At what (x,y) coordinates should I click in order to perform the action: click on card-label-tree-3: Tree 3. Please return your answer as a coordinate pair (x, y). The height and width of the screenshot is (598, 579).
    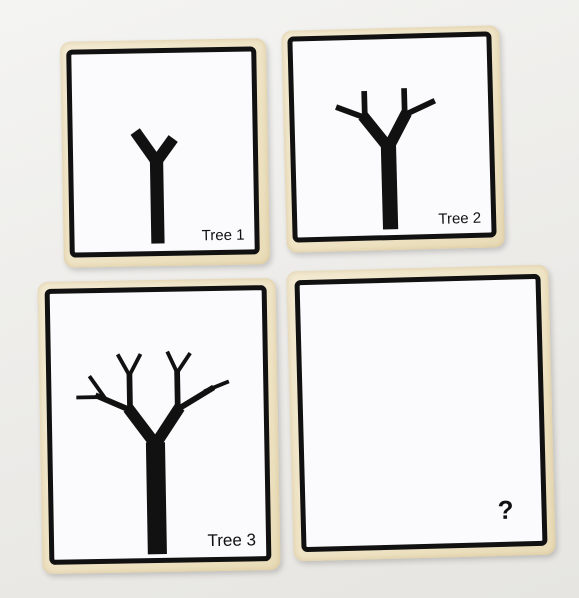
    Looking at the image, I should click on (232, 540).